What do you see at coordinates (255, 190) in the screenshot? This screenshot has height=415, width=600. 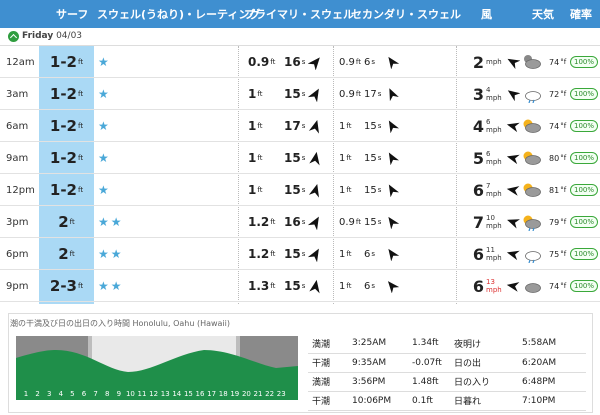 I see `primary-swell-height: 1 ft` at bounding box center [255, 190].